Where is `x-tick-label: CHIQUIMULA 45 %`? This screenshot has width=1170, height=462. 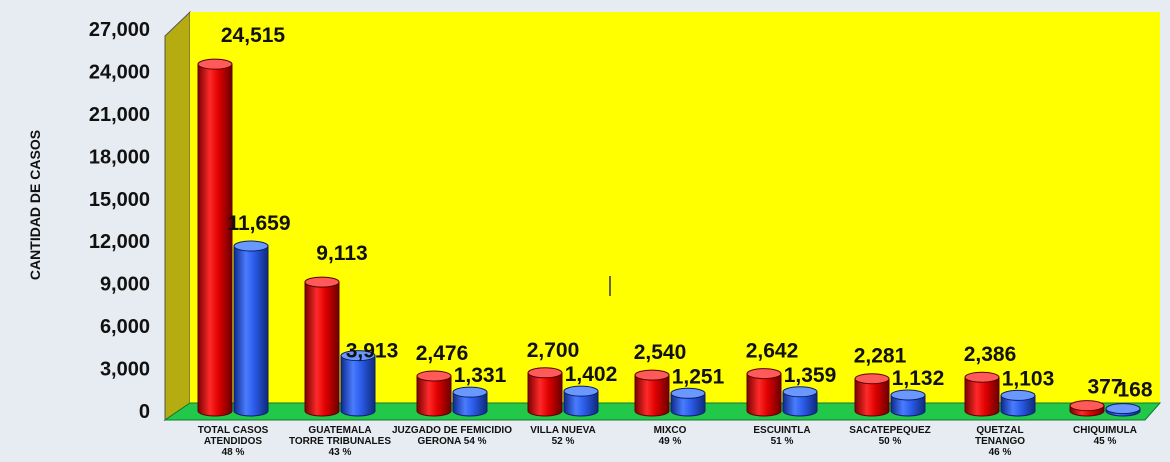 x-tick-label: CHIQUIMULA 45 % is located at coordinates (1105, 436).